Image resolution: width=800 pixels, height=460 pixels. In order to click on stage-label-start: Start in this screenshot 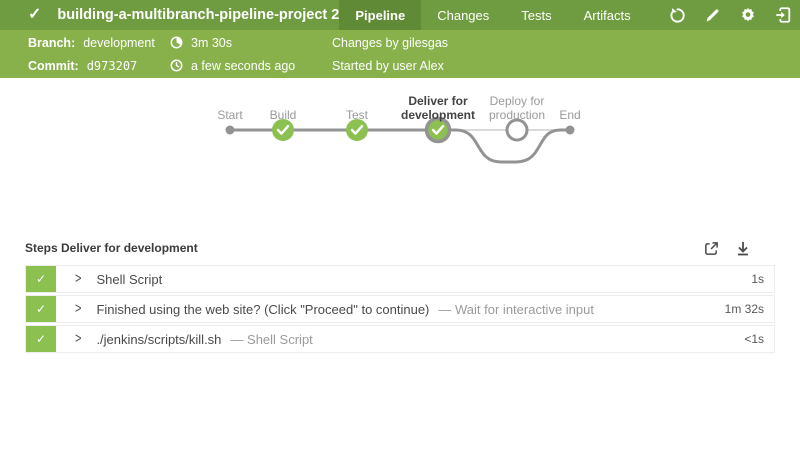, I will do `click(230, 115)`.